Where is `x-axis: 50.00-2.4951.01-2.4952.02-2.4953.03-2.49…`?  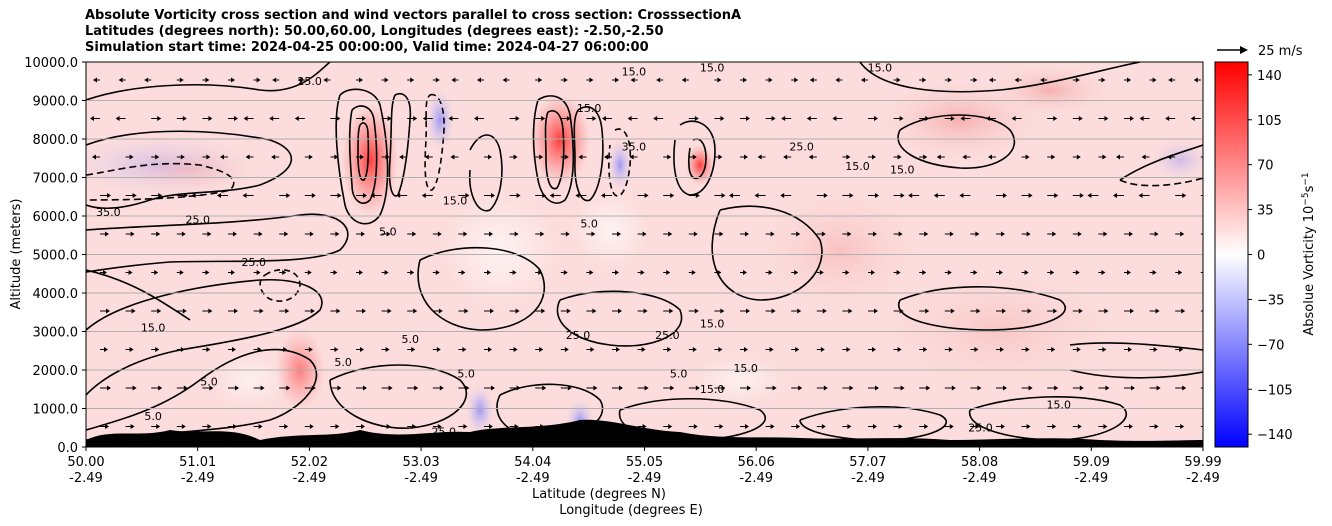 x-axis: 50.00-2.4951.01-2.4952.02-2.4953.03-2.49… is located at coordinates (644, 466).